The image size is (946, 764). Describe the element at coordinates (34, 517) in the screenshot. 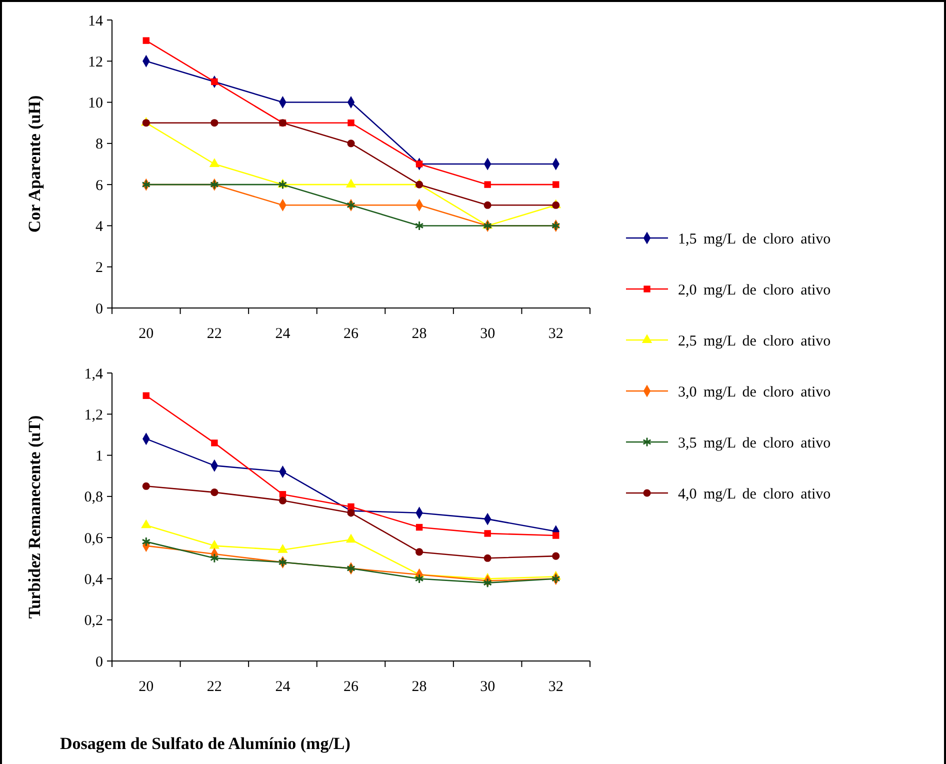

I see `y-axis-title: Turbidez Remanecente (uT)` at that location.